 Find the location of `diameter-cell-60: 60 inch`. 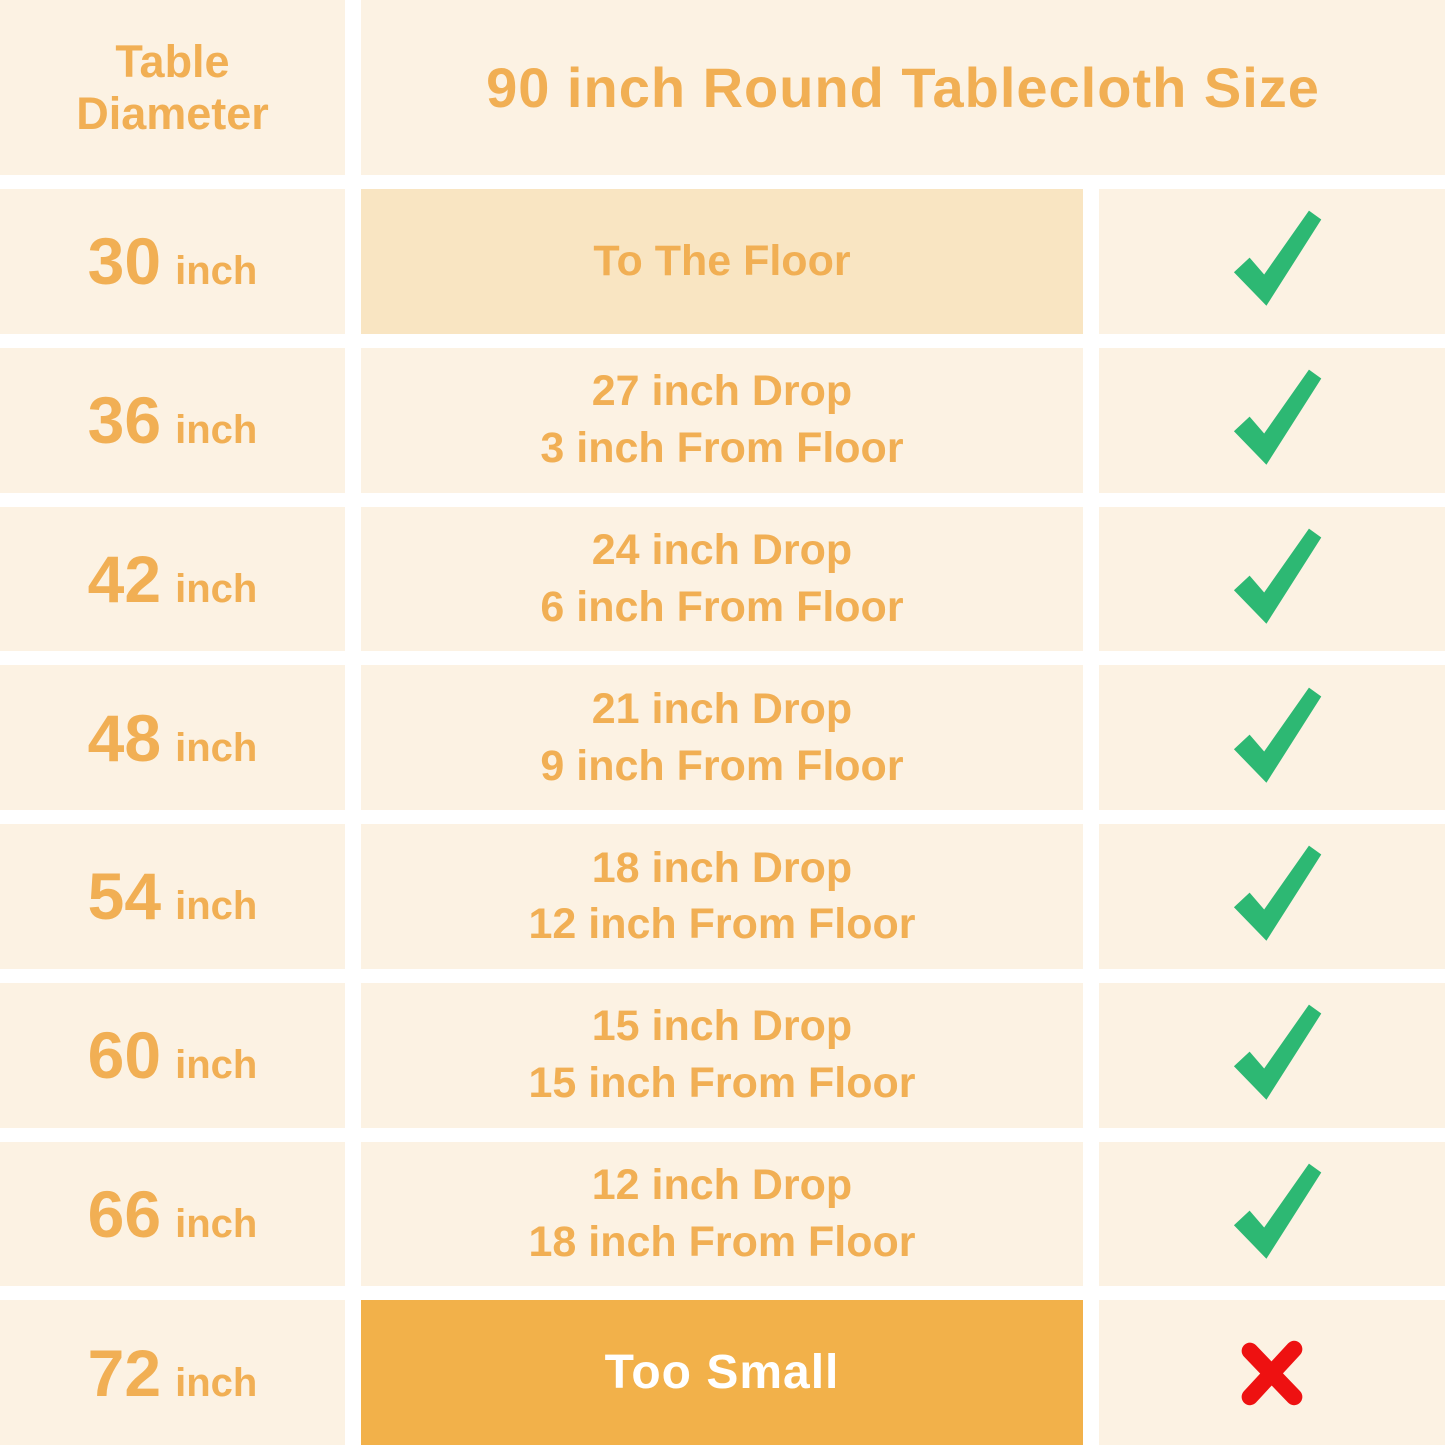

diameter-cell-60: 60 inch is located at coordinates (172, 1055).